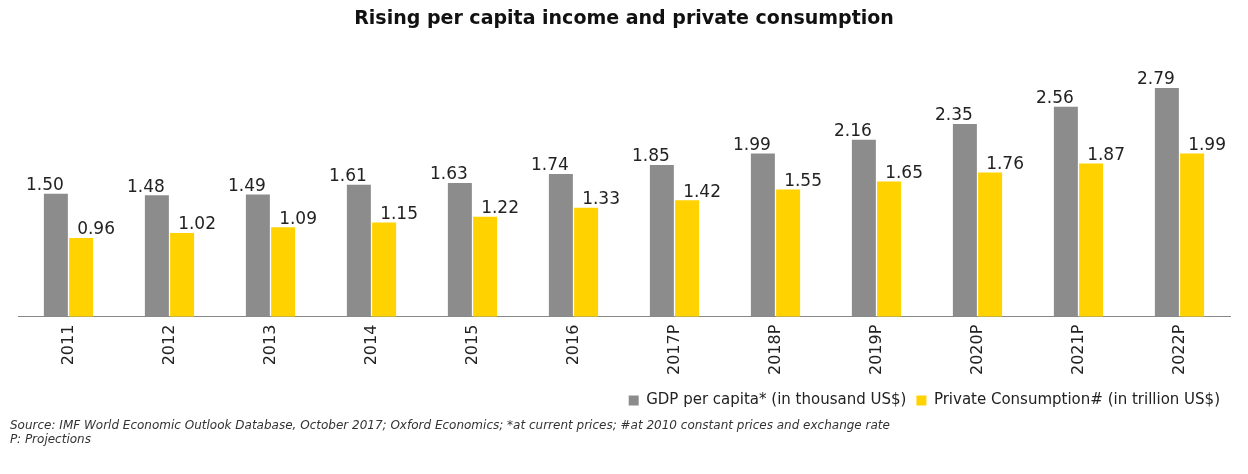  What do you see at coordinates (853, 130) in the screenshot?
I see `data-label: 2.16` at bounding box center [853, 130].